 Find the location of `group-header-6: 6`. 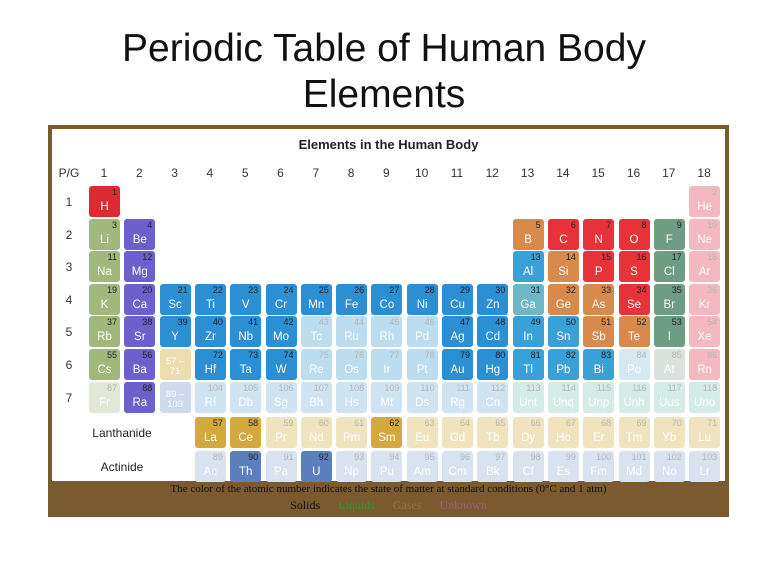

group-header-6: 6 is located at coordinates (280, 173).